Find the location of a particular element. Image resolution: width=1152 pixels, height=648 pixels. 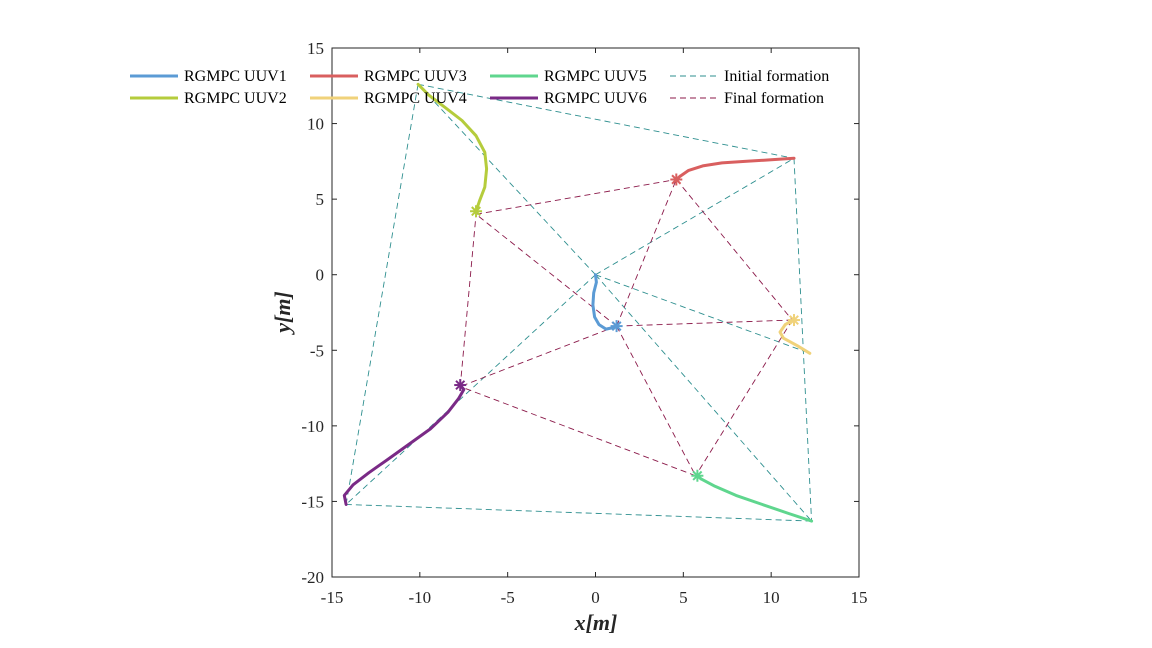

x-tick-label: 10 is located at coordinates (771, 597).